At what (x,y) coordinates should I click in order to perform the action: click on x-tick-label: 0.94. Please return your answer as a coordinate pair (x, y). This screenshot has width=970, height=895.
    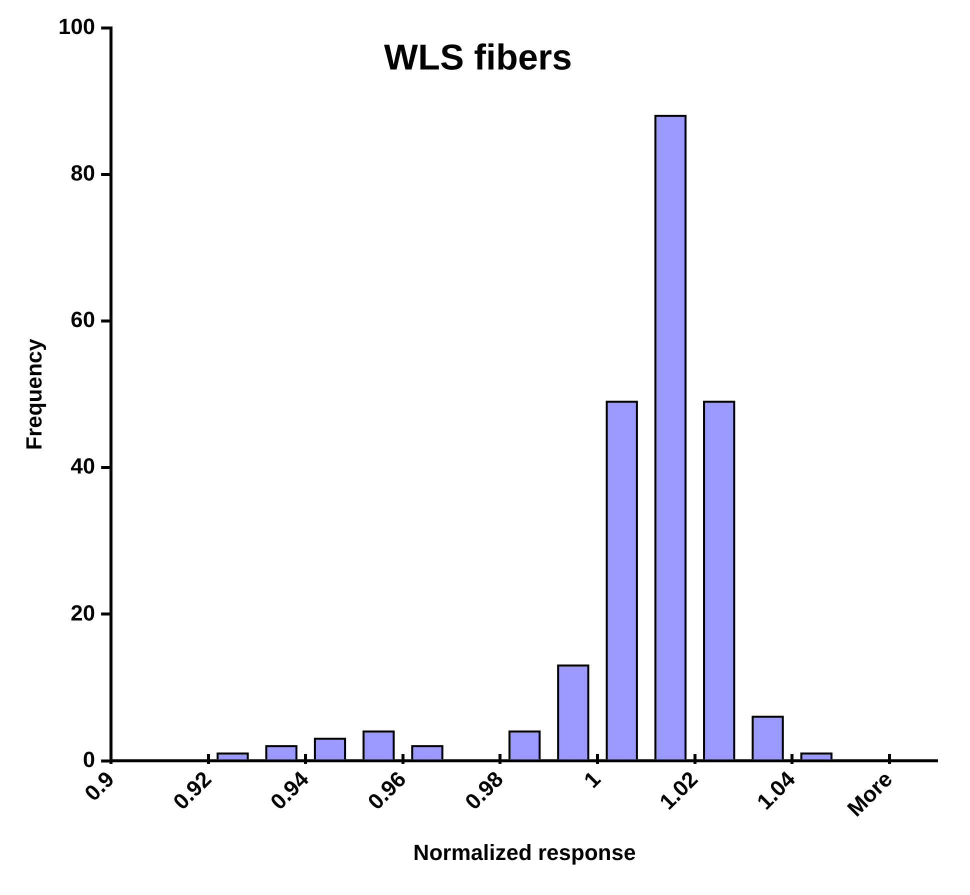
    Looking at the image, I should click on (290, 790).